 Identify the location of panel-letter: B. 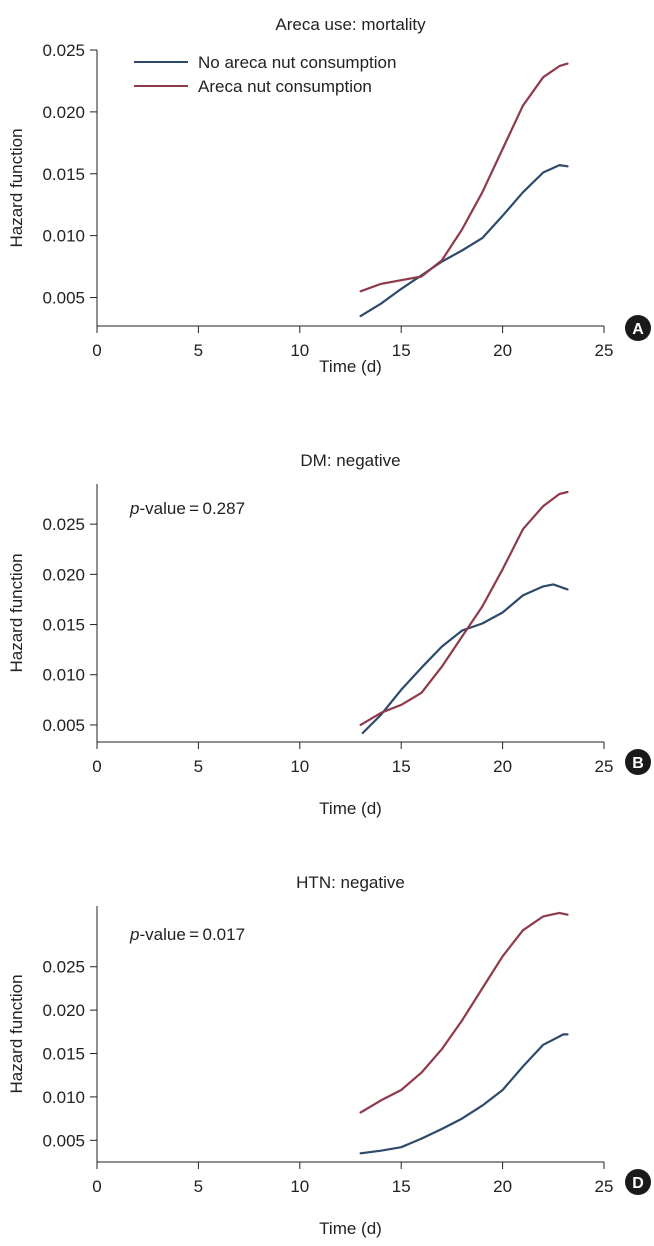
(638, 763).